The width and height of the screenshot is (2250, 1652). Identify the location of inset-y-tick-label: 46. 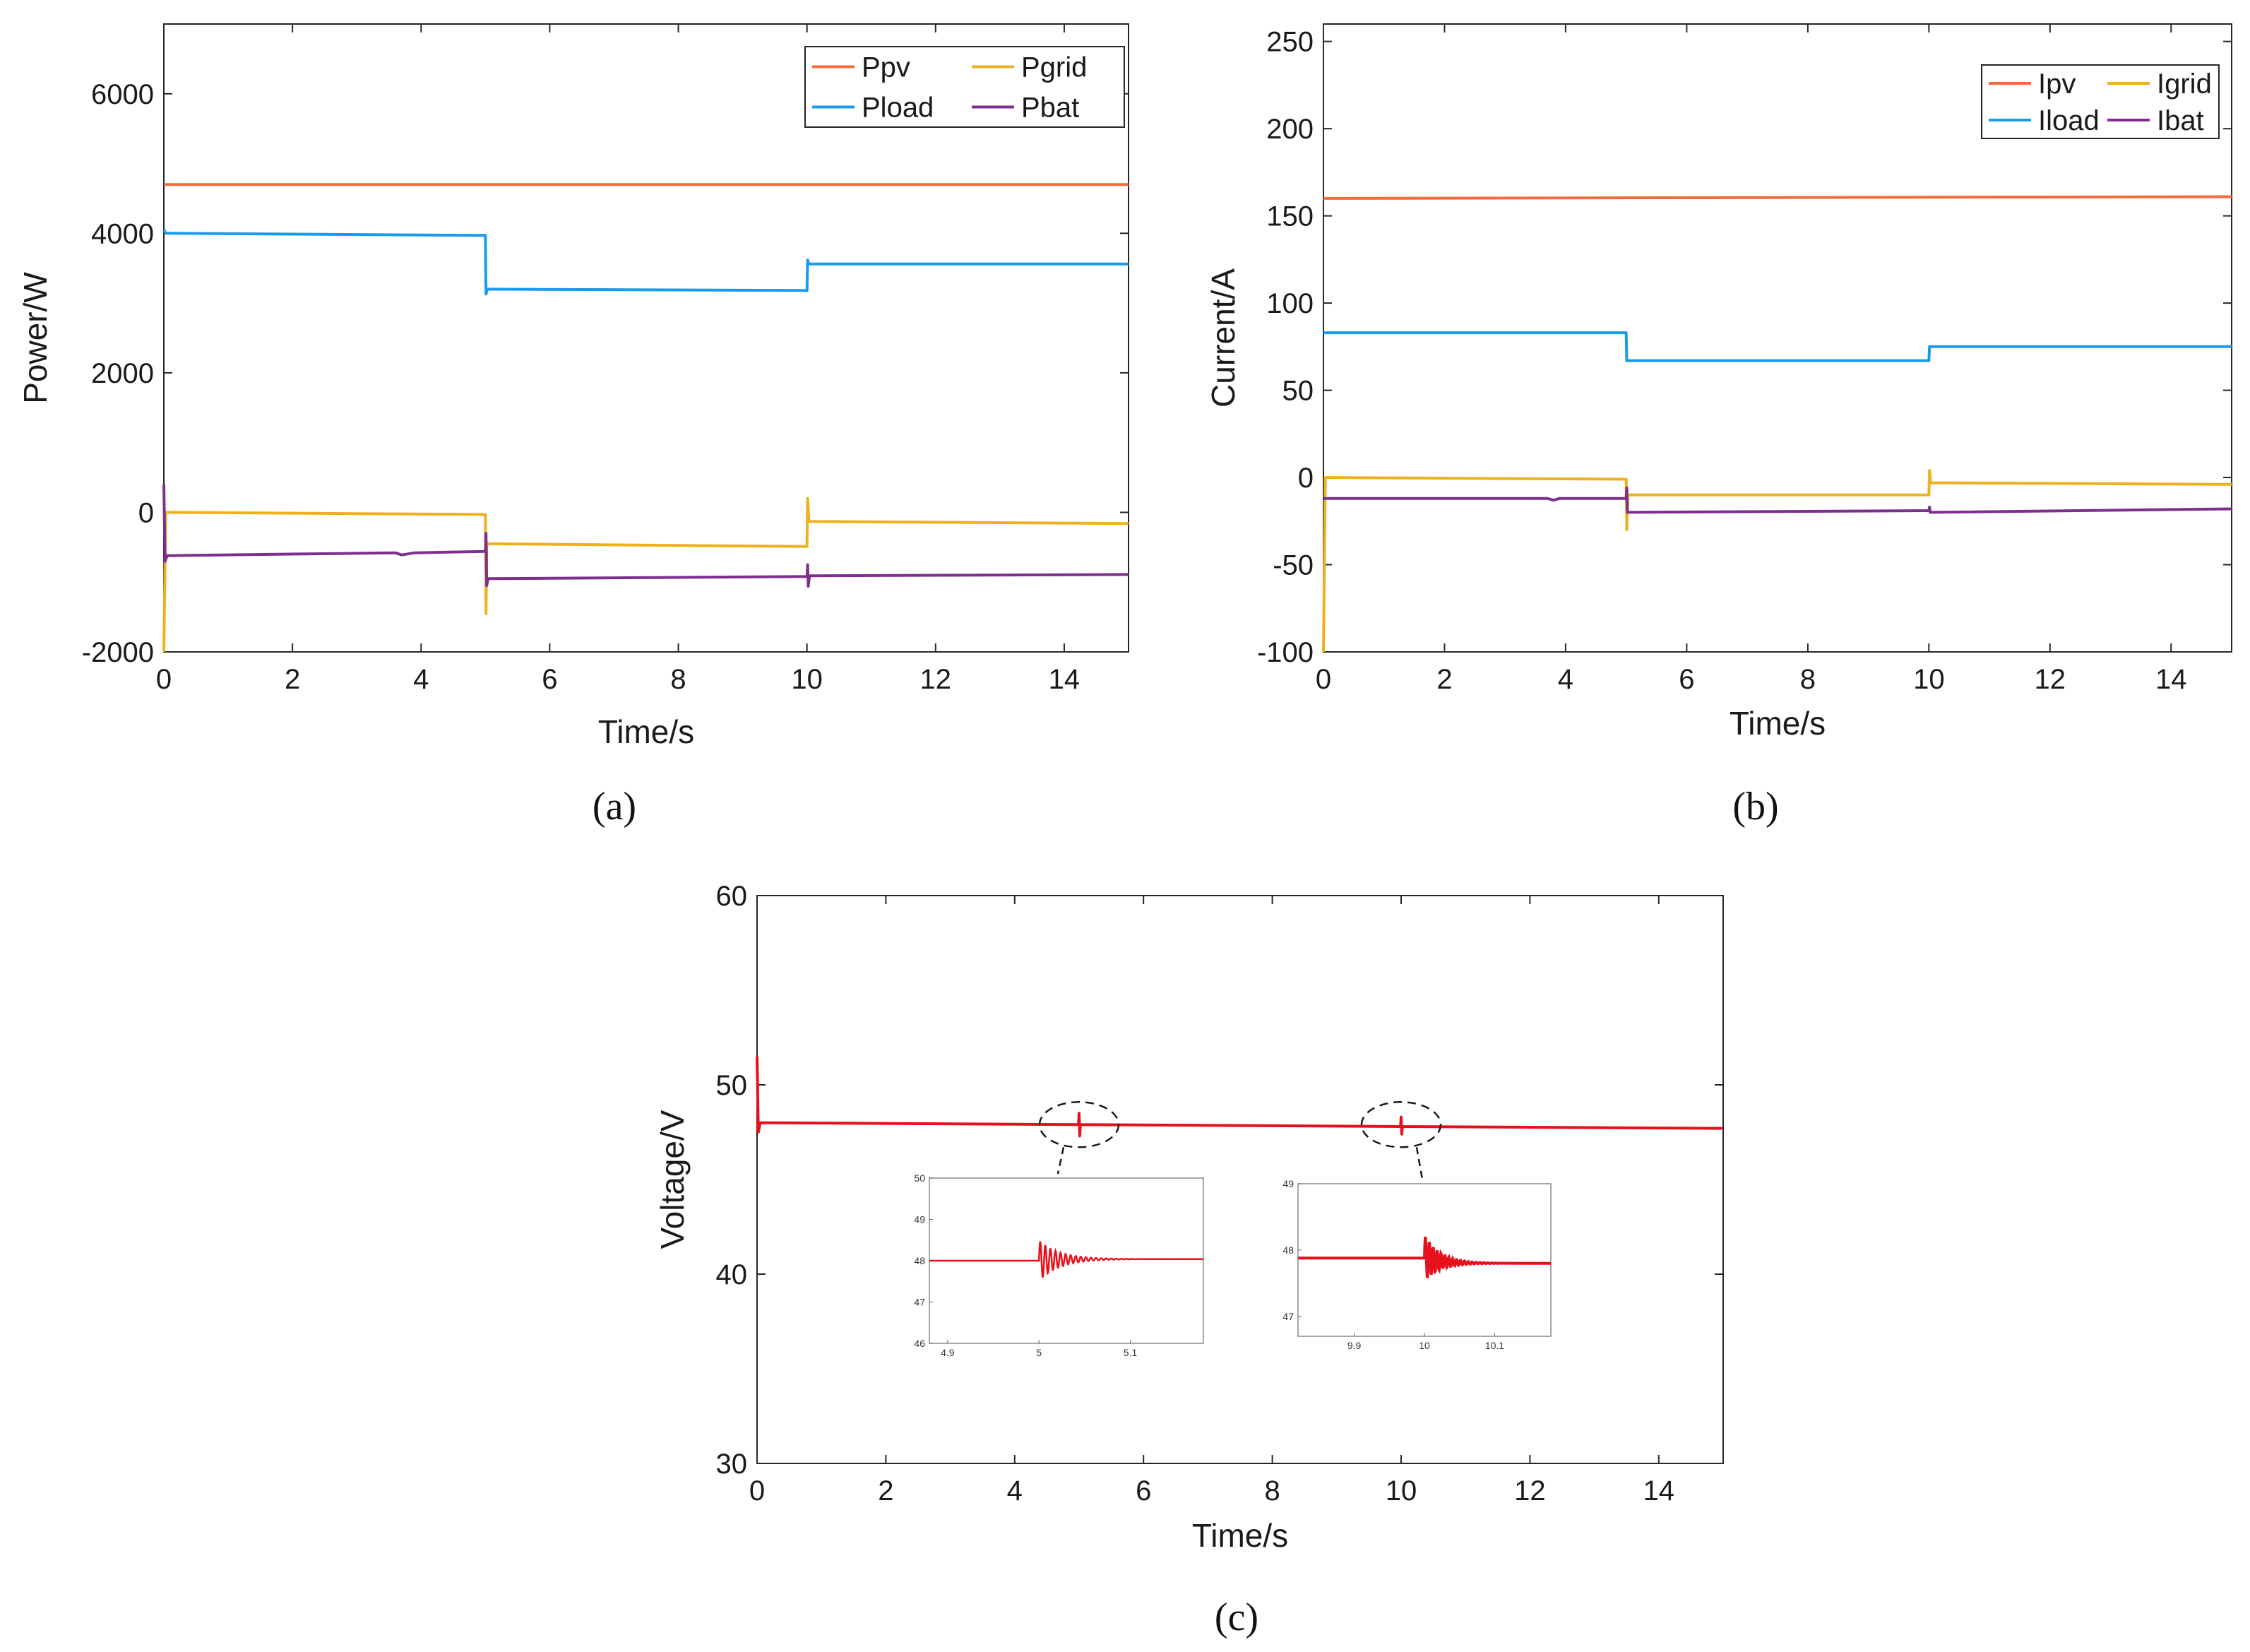
(919, 1343).